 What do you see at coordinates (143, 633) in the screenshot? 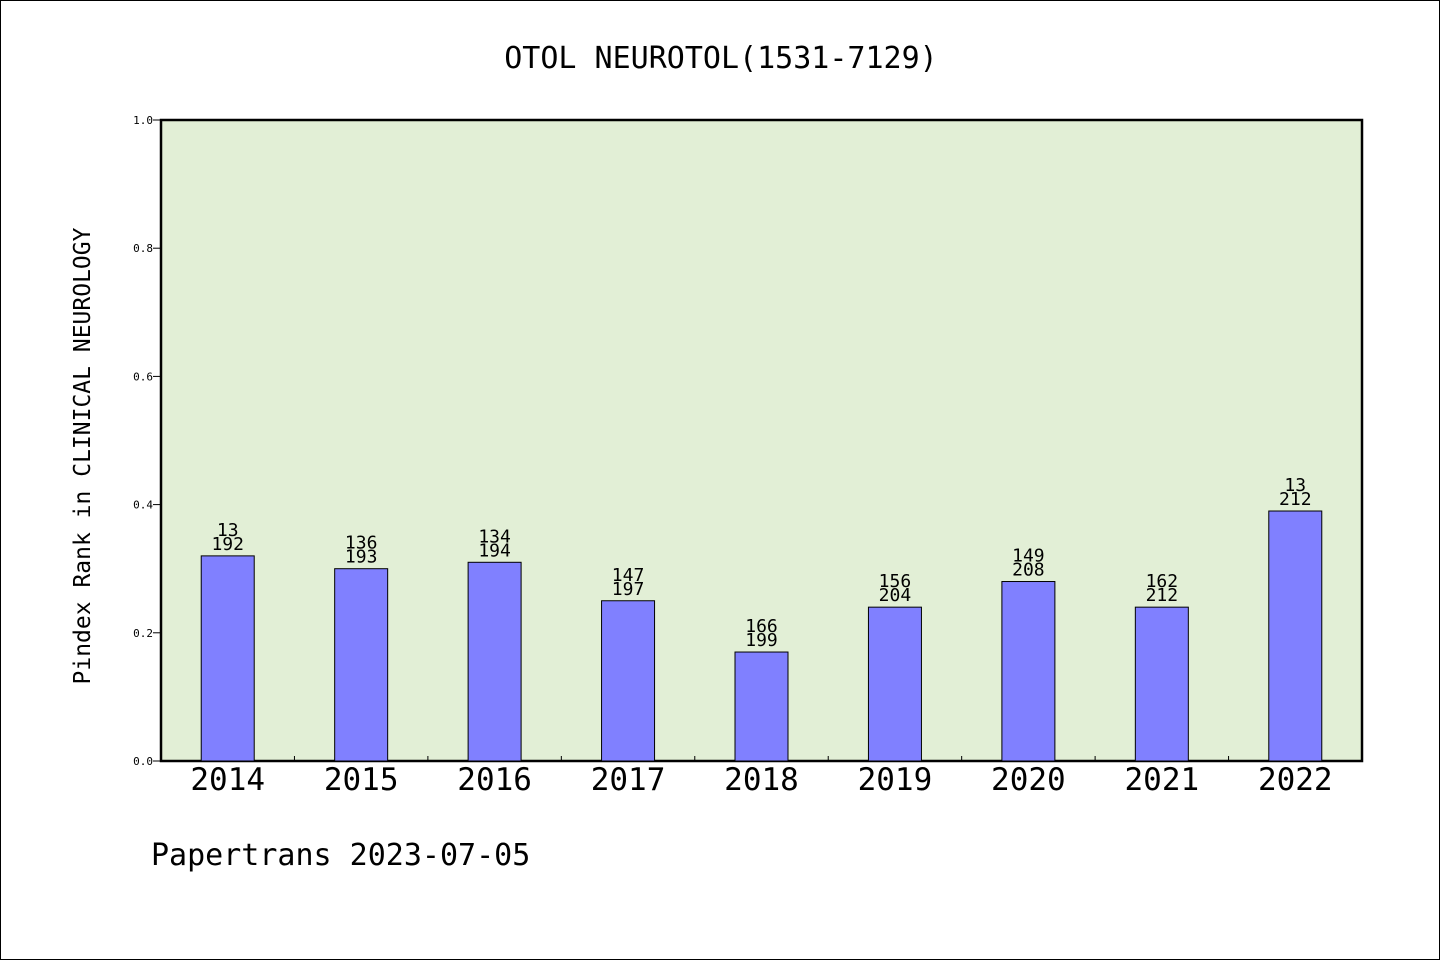
I see `y-tick-label: 0.2` at bounding box center [143, 633].